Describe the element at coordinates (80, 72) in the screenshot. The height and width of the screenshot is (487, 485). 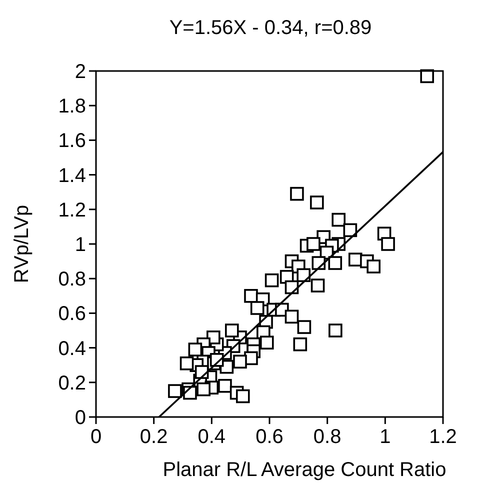
I see `y-tick-label: 2` at that location.